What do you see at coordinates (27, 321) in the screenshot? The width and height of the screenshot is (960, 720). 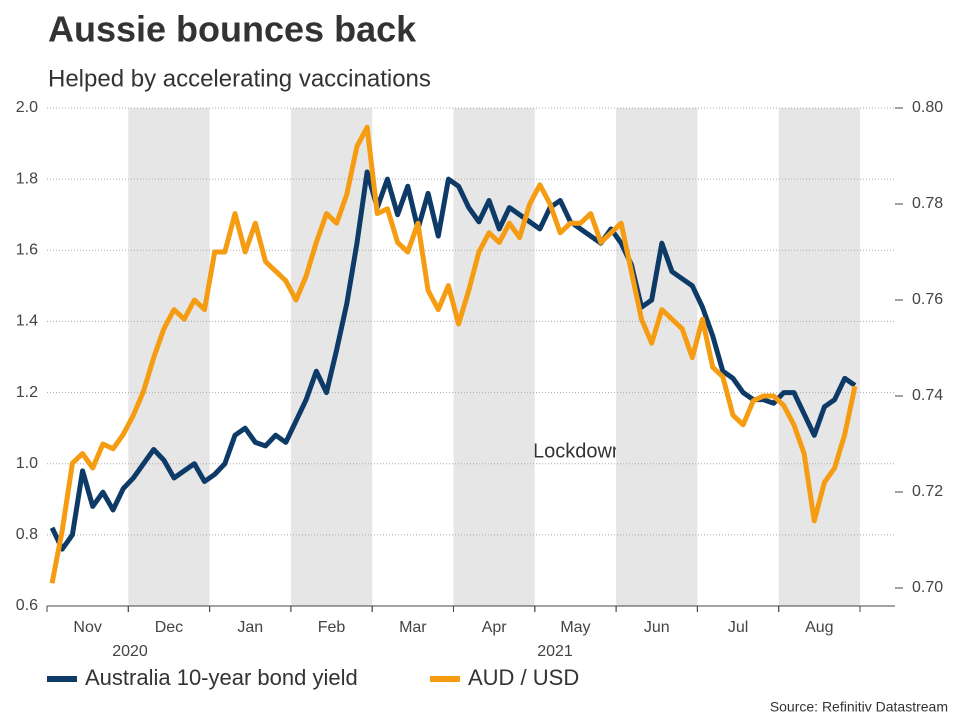 I see `y-tick-label: 1.4` at bounding box center [27, 321].